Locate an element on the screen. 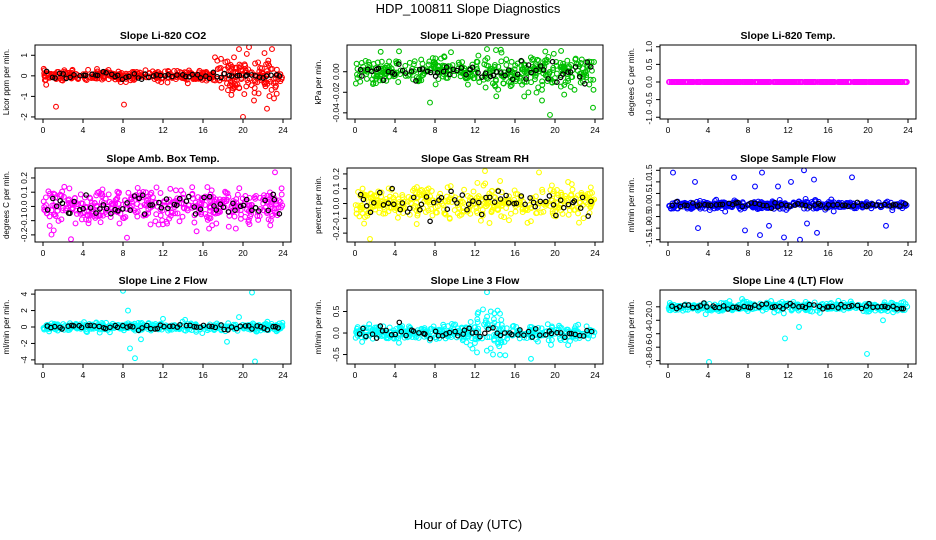 The width and height of the screenshot is (936, 540). x-tick-label: 4 is located at coordinates (708, 375).